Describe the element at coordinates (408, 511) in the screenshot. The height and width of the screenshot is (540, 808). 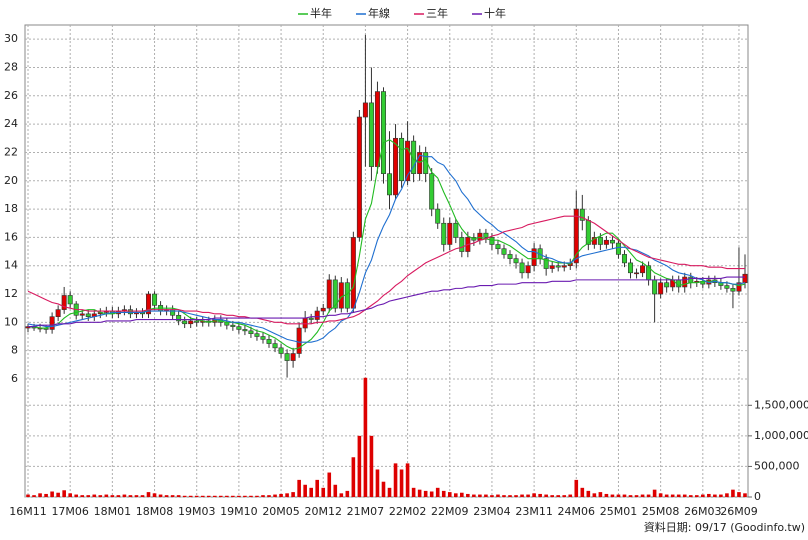
I see `x-tick-label: 22M02` at that location.